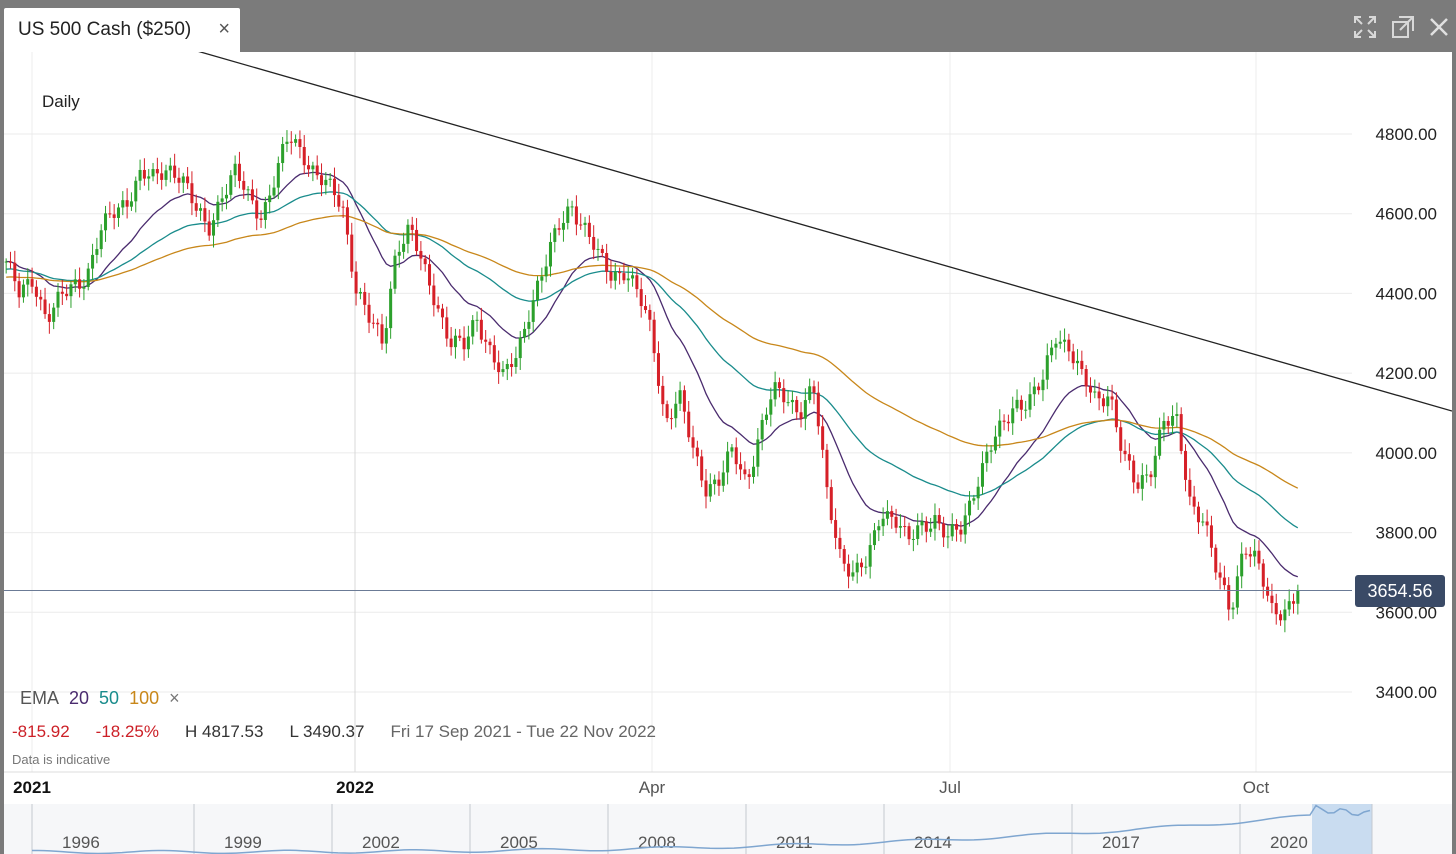 The image size is (1456, 854). Describe the element at coordinates (174, 698) in the screenshot. I see `remove-indicator-icon: ×` at that location.